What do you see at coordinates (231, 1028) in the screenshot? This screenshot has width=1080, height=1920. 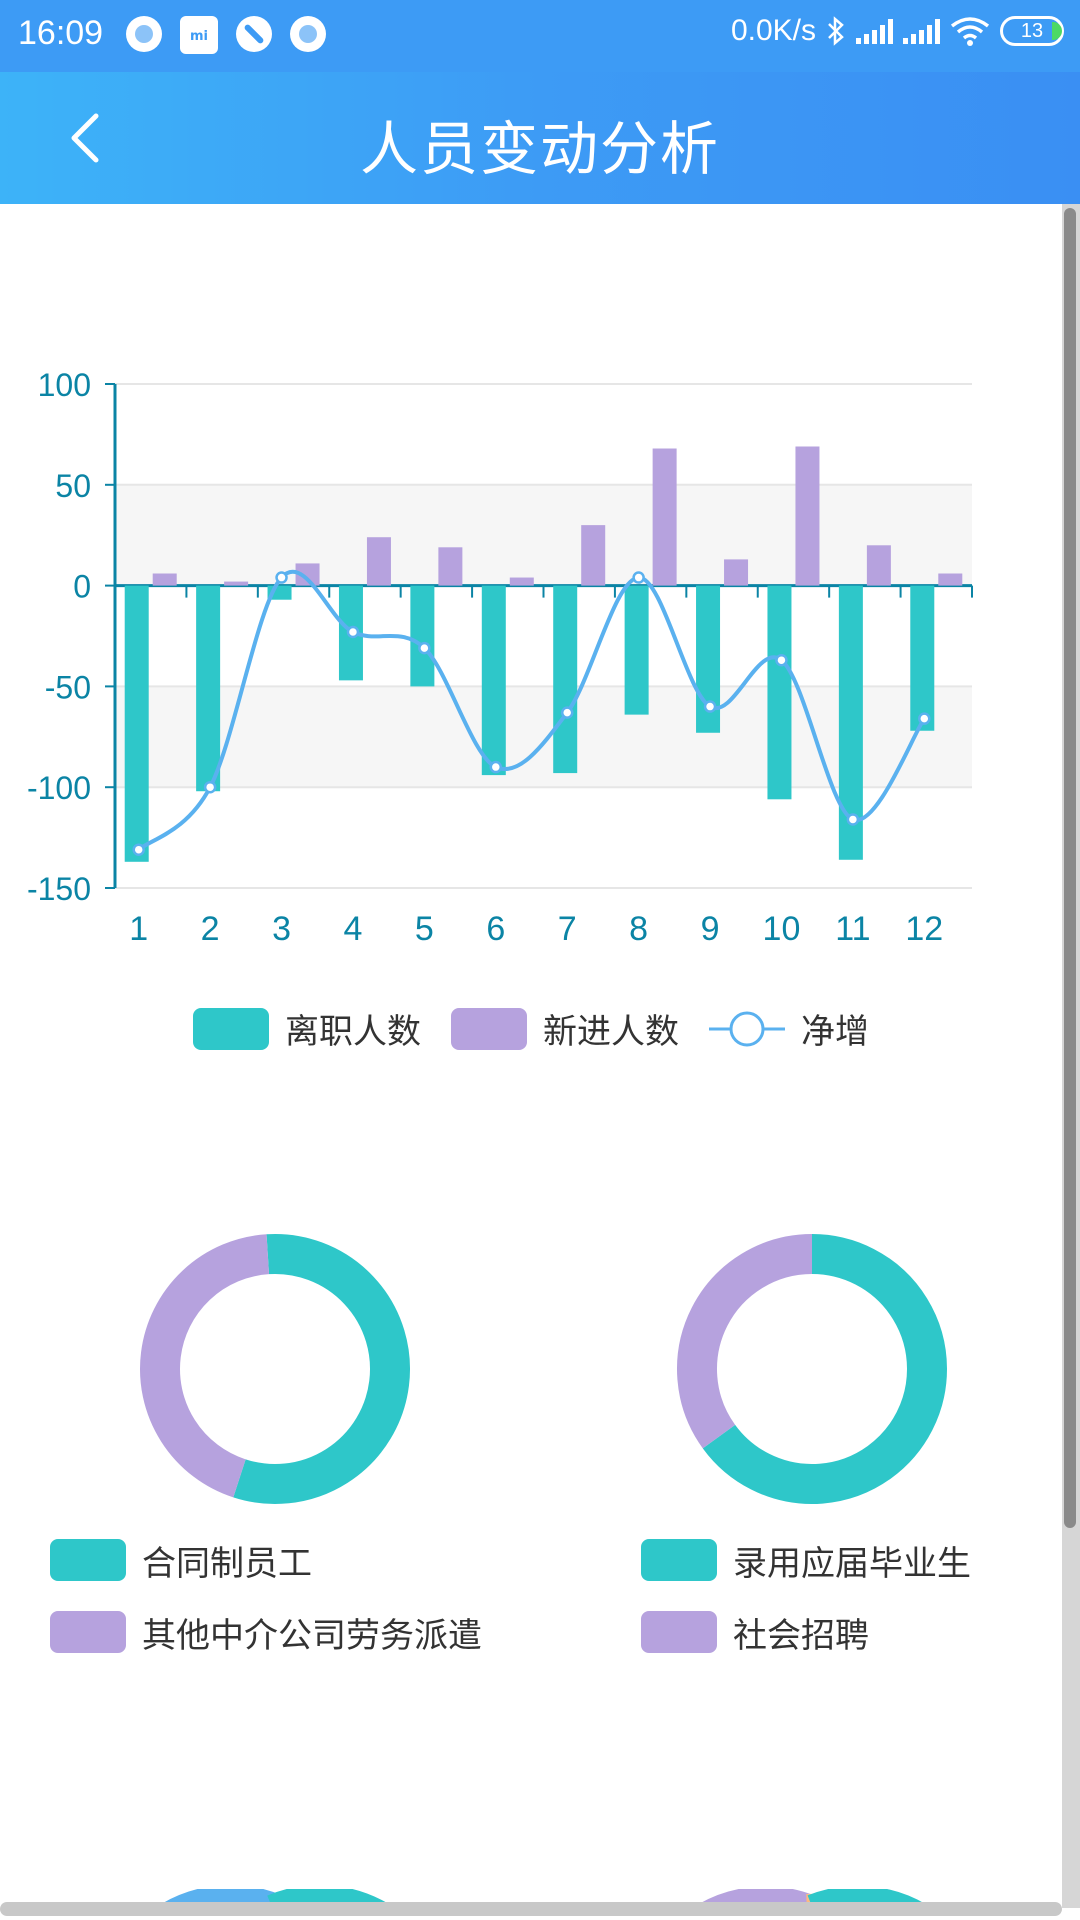 I see `legend-swatch-leave` at bounding box center [231, 1028].